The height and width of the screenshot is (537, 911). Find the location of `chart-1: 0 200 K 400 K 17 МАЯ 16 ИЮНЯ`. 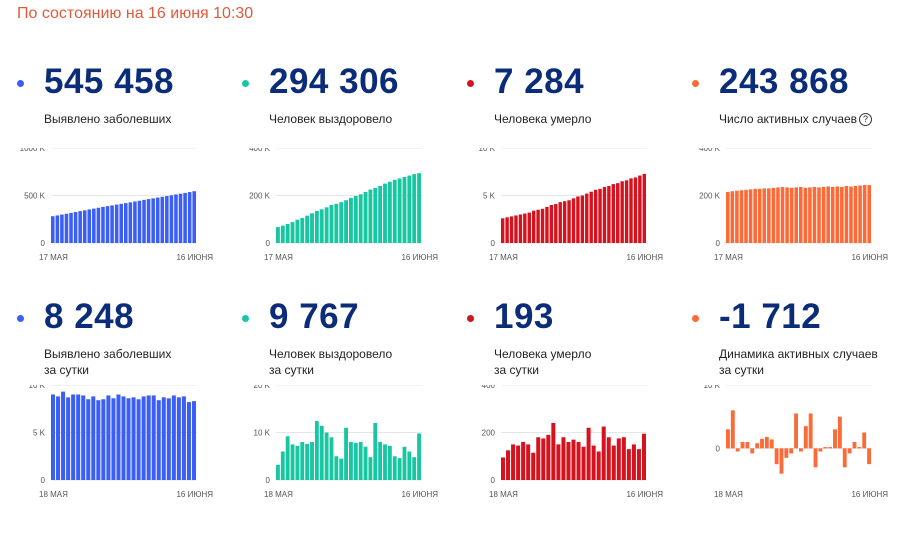

chart-1: 0 200 K 400 K 17 МАЯ 16 ИЮНЯ is located at coordinates (343, 205).